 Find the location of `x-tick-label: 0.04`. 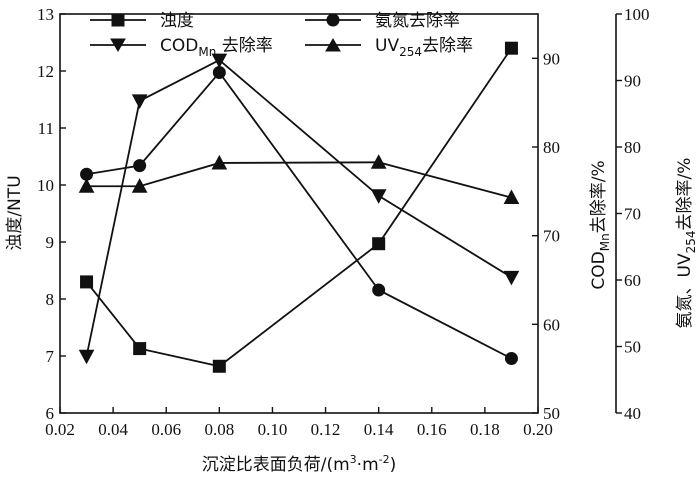

x-tick-label: 0.04 is located at coordinates (113, 429).